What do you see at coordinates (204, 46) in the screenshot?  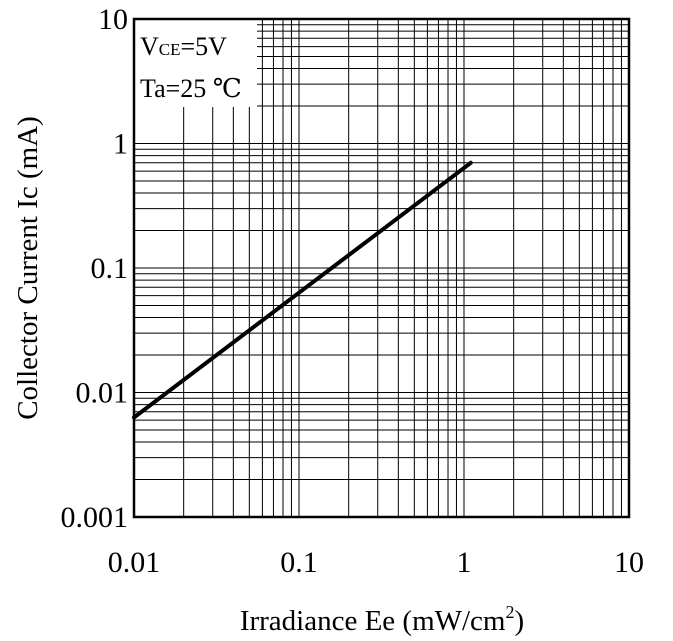 I see `vce-value: =5V` at bounding box center [204, 46].